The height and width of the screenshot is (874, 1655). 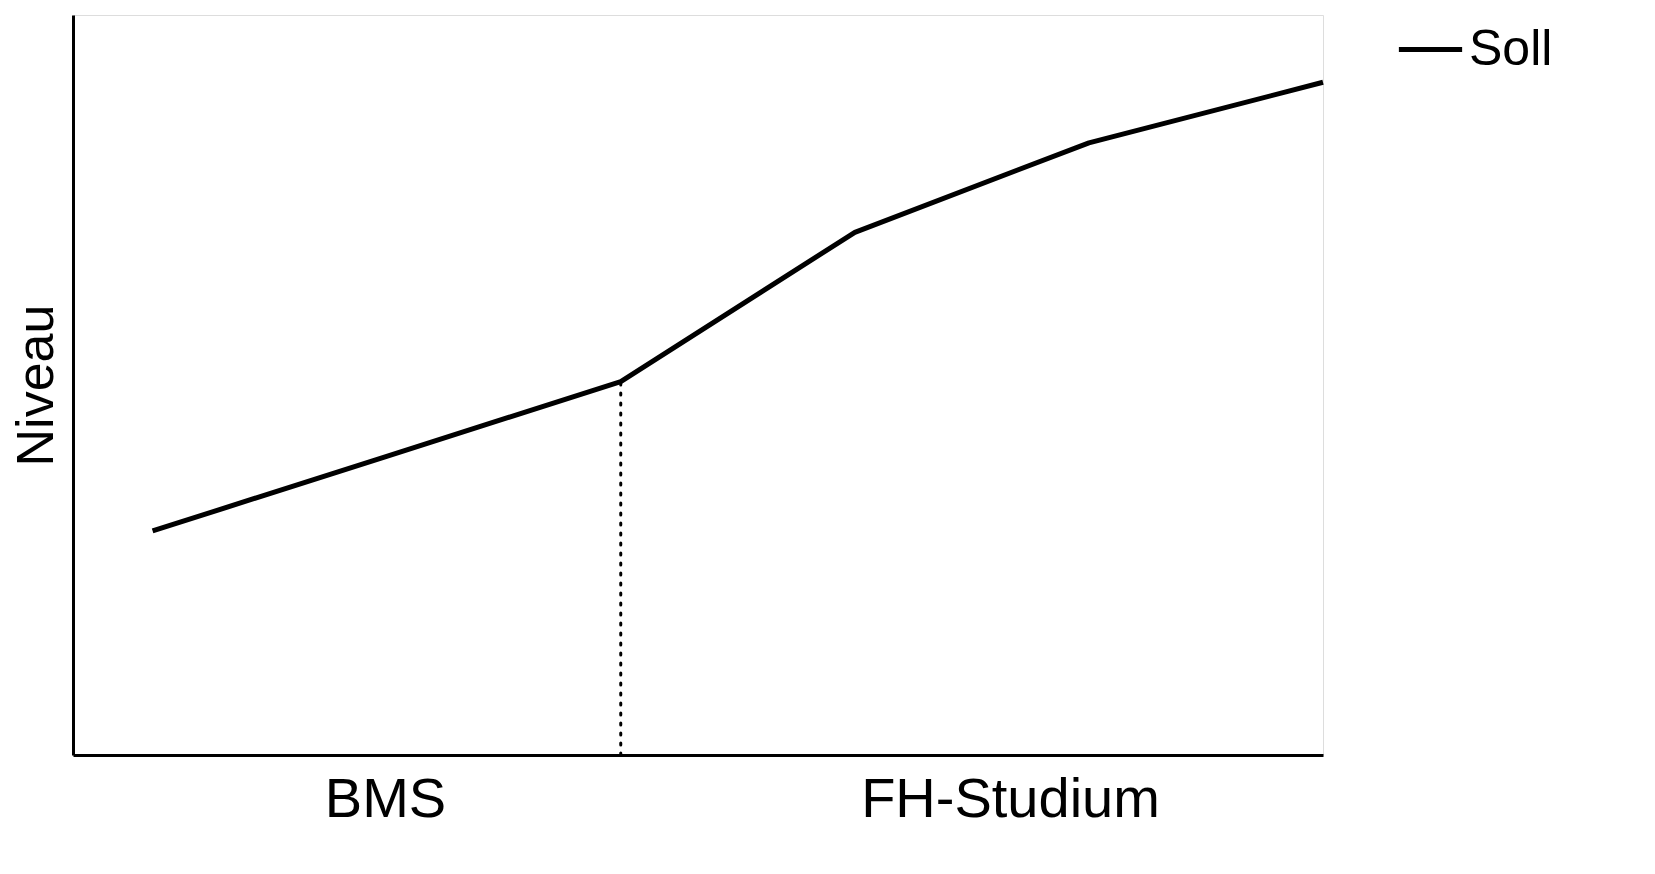 What do you see at coordinates (385, 797) in the screenshot?
I see `text: BMS` at bounding box center [385, 797].